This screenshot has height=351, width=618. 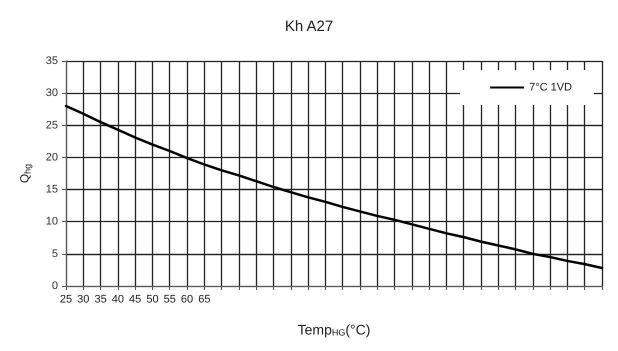 I want to click on y-tick-label: 35, so click(x=52, y=61).